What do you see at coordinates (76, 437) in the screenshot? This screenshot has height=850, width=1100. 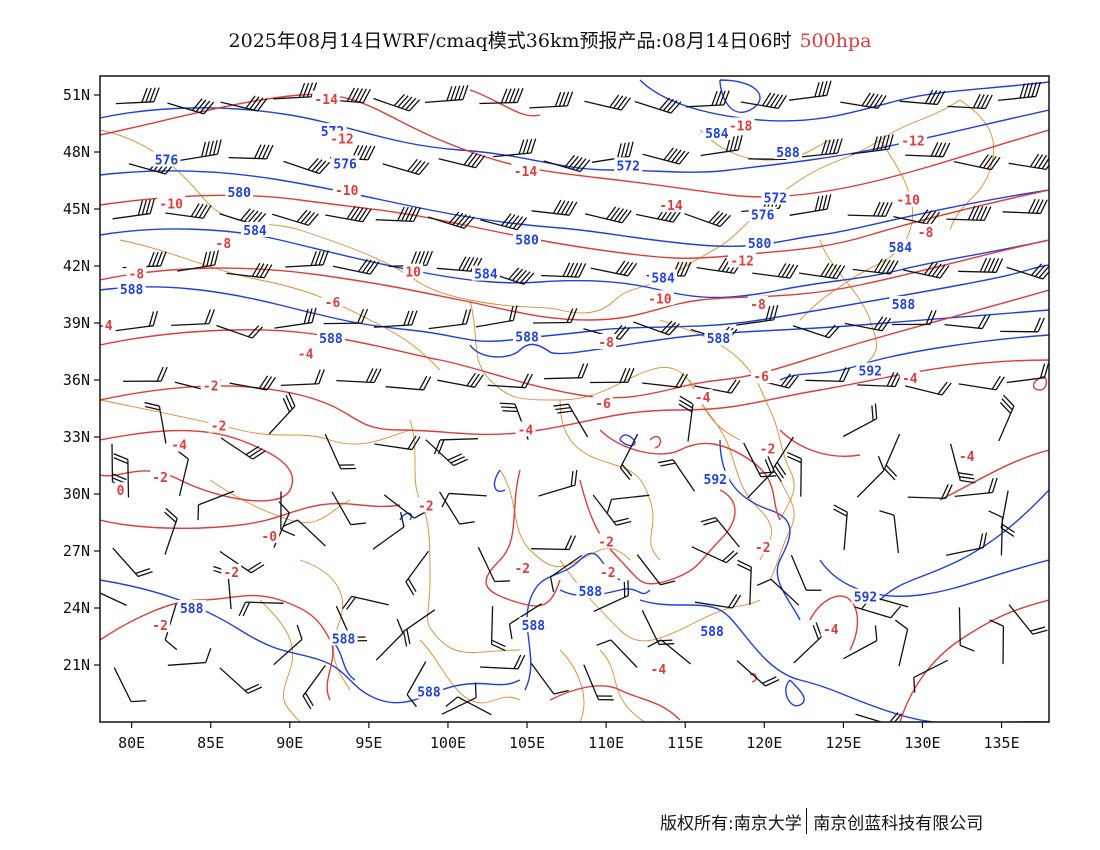 I see `lat-tick-label: 33N` at bounding box center [76, 437].